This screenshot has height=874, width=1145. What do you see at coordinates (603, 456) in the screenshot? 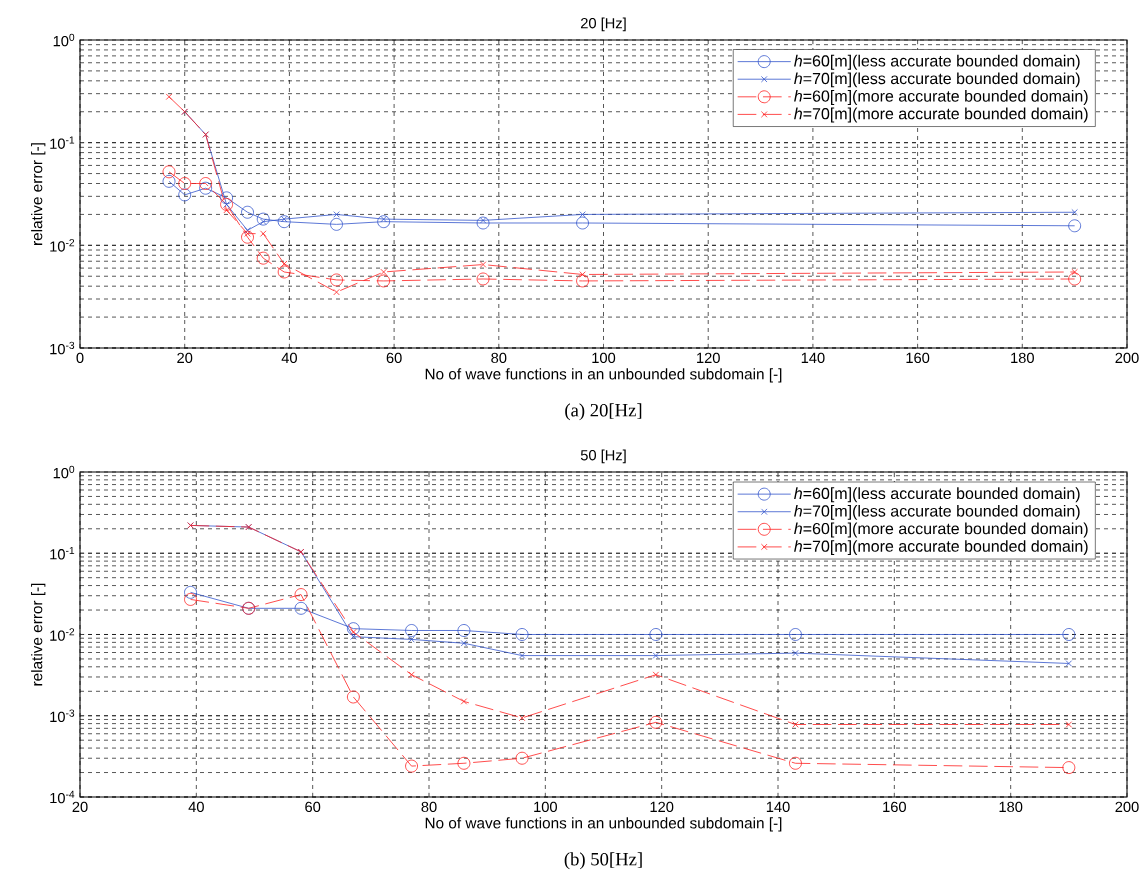
I see `chart-title: 50 [Hz]` at bounding box center [603, 456].